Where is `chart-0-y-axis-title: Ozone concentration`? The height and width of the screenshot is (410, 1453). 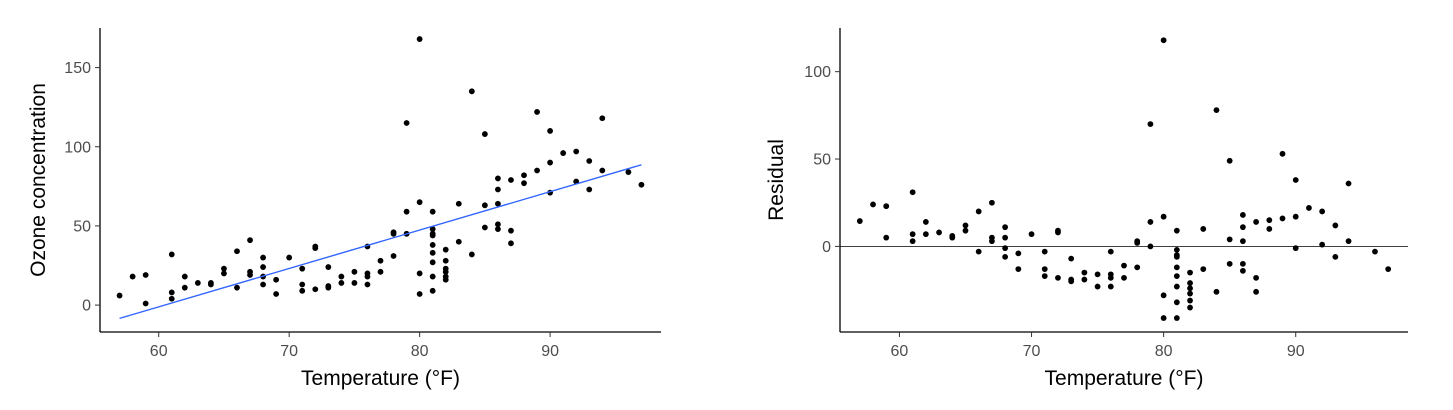
chart-0-y-axis-title: Ozone concentration is located at coordinates (38, 180).